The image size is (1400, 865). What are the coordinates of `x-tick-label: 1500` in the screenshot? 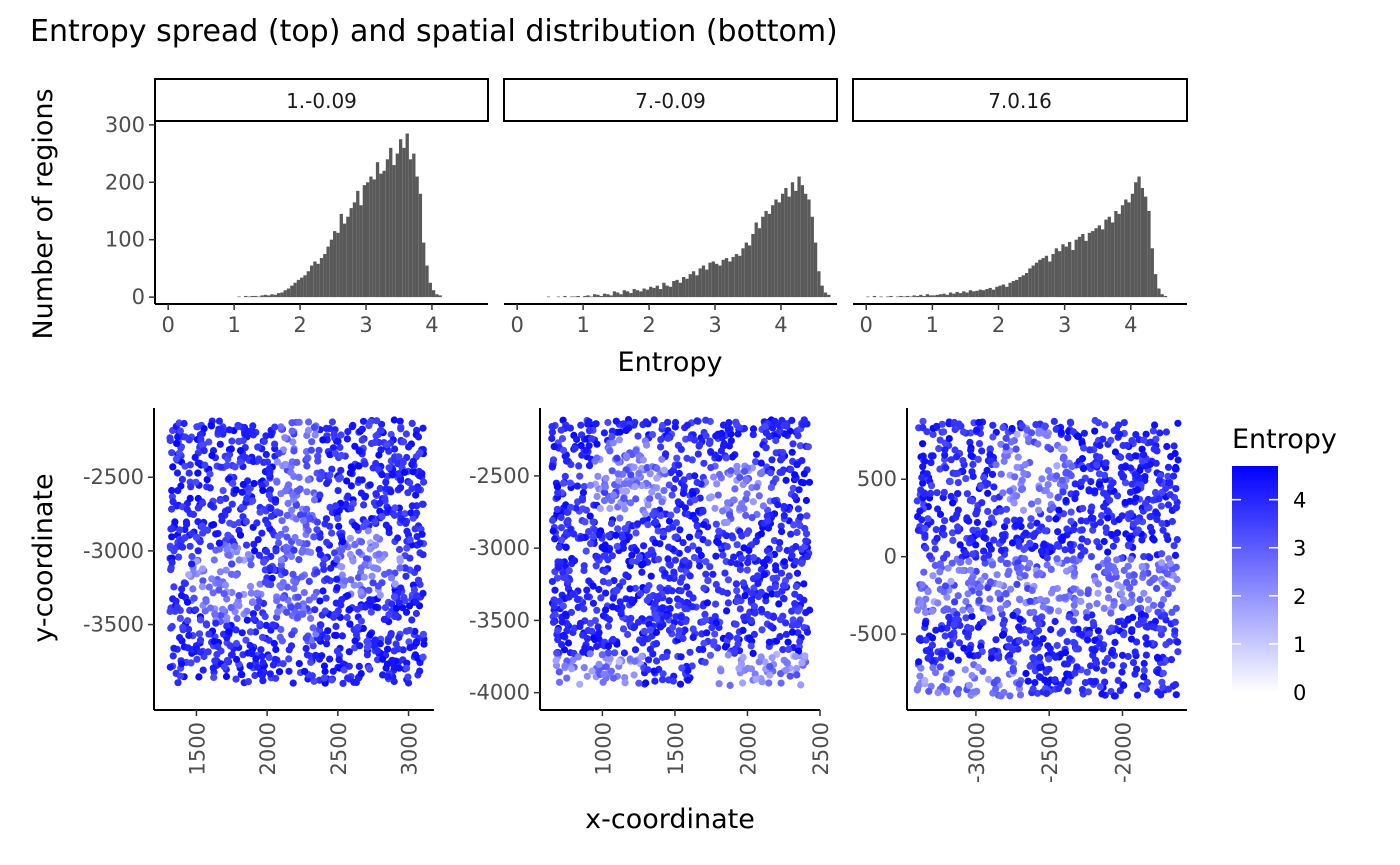 It's located at (676, 748).